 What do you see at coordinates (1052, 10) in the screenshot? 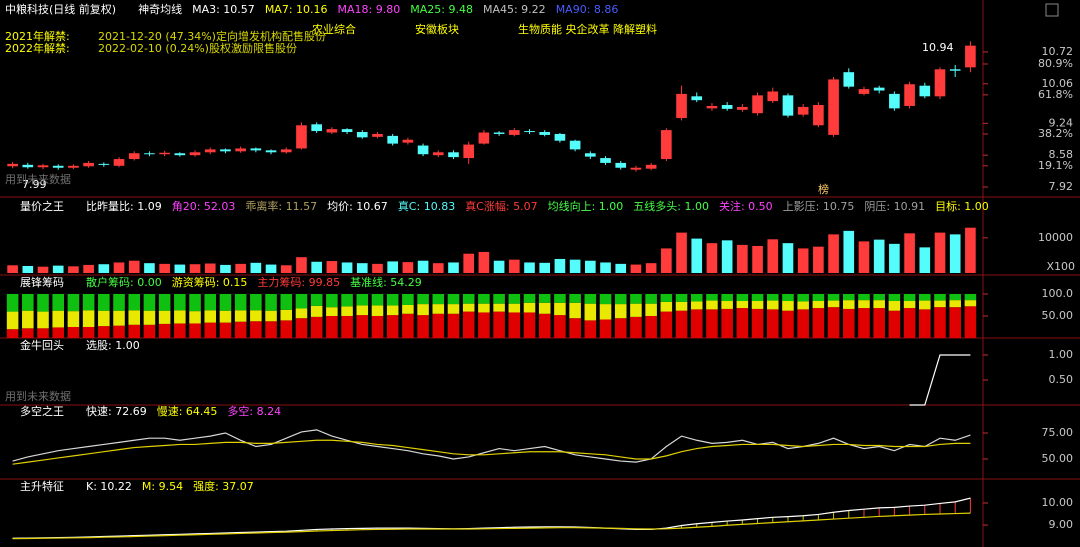
I see `window-button` at bounding box center [1052, 10].